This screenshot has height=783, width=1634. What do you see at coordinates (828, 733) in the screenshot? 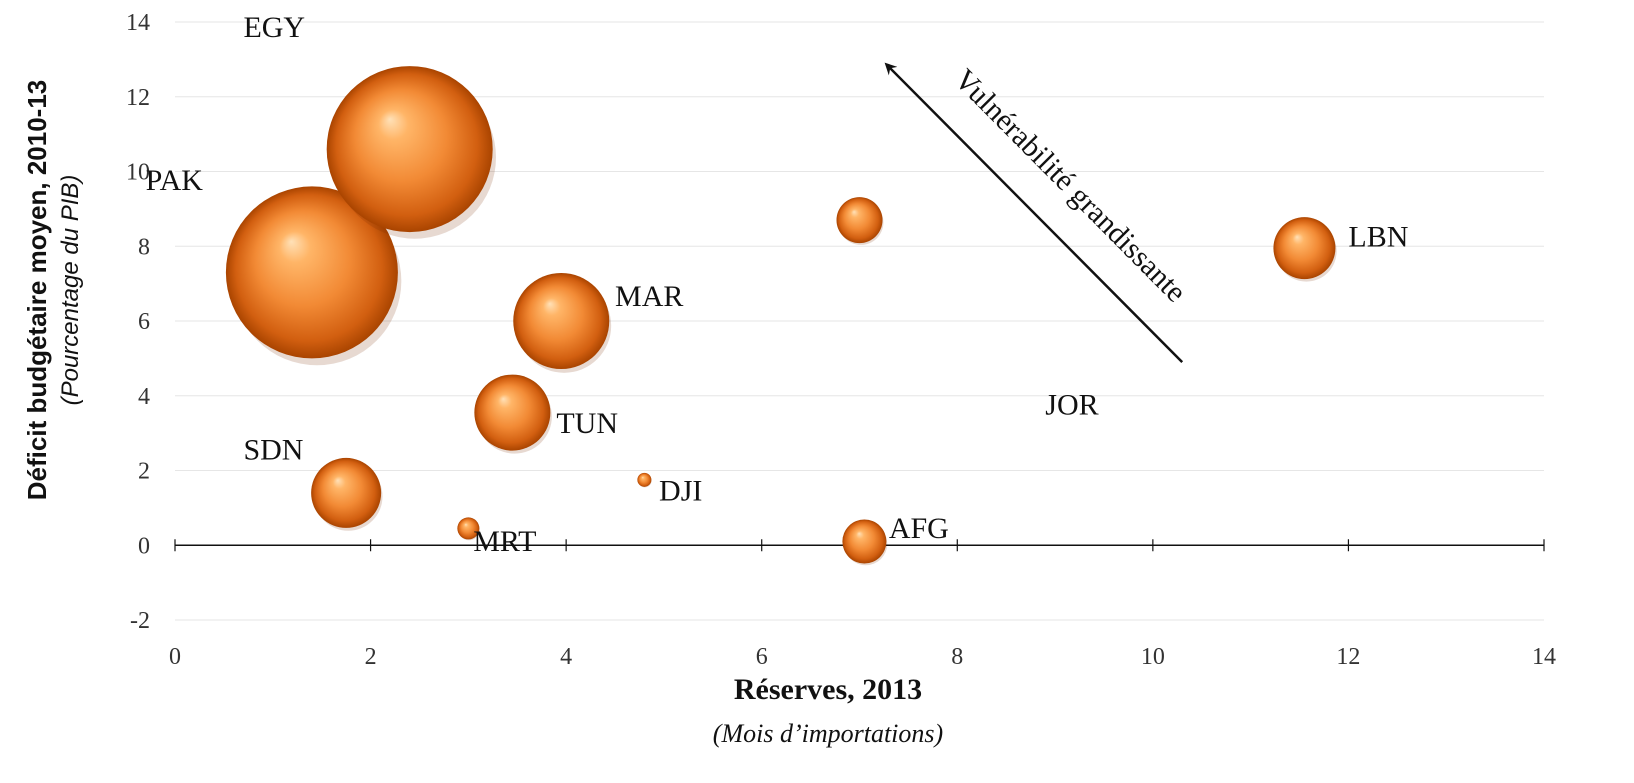
I see `x-axis-subtitle: (Mois d’importations)` at bounding box center [828, 733].